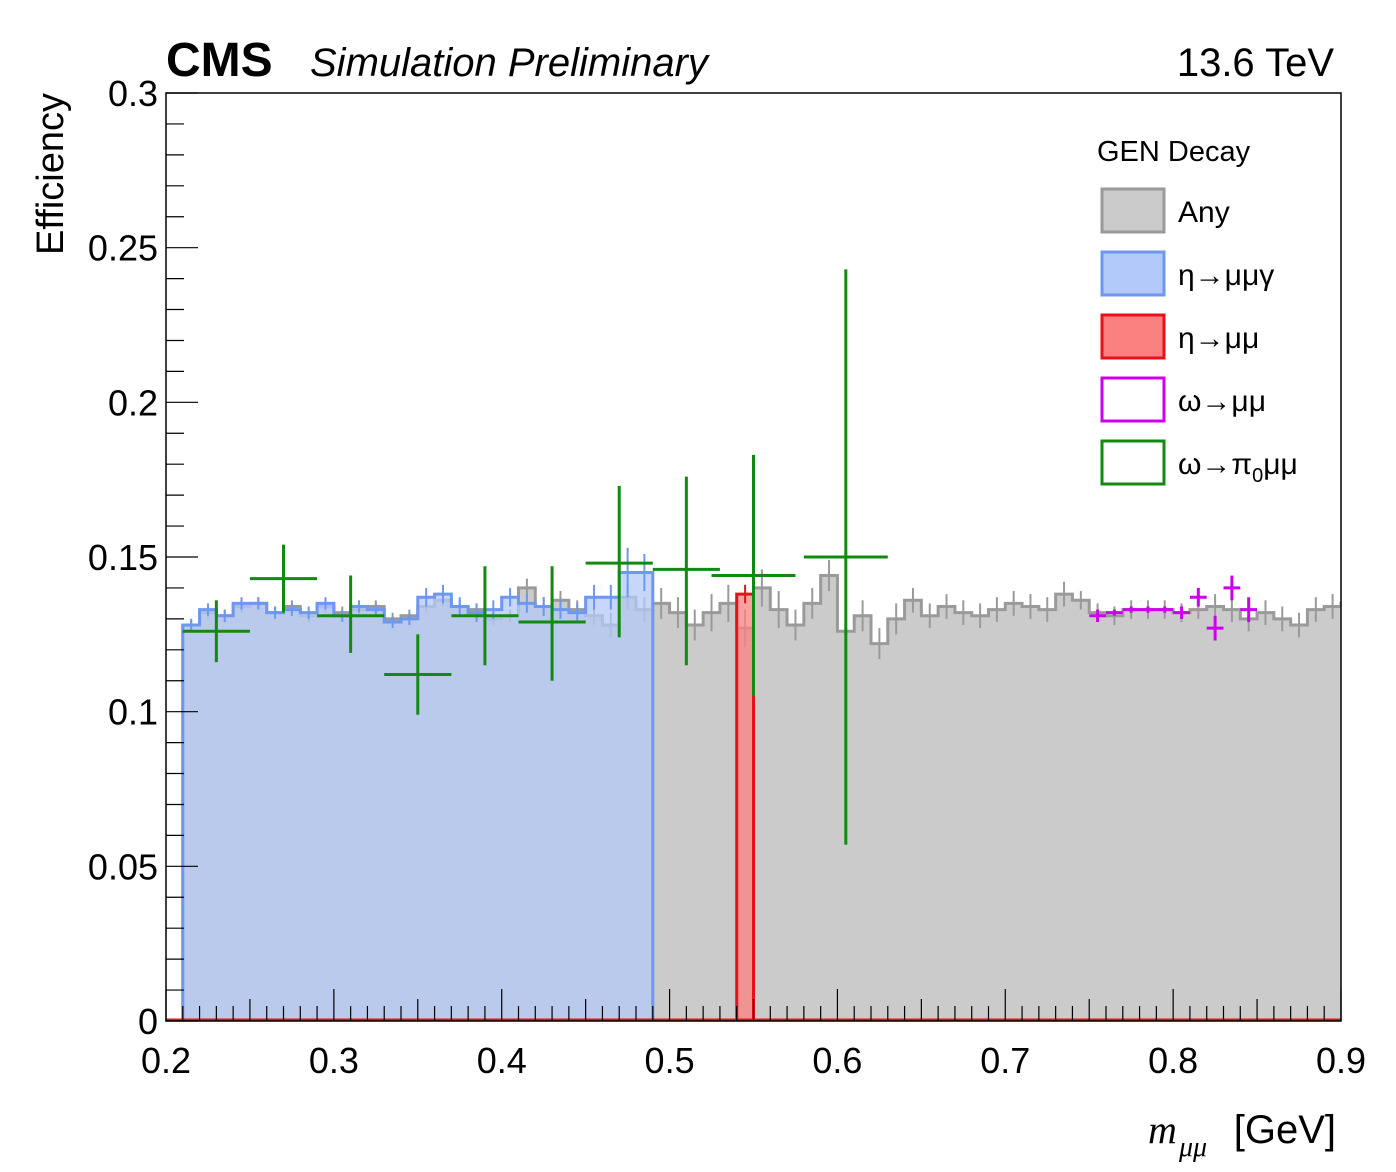 The image size is (1396, 1172). I want to click on x-tick-label: 0.4, so click(502, 1060).